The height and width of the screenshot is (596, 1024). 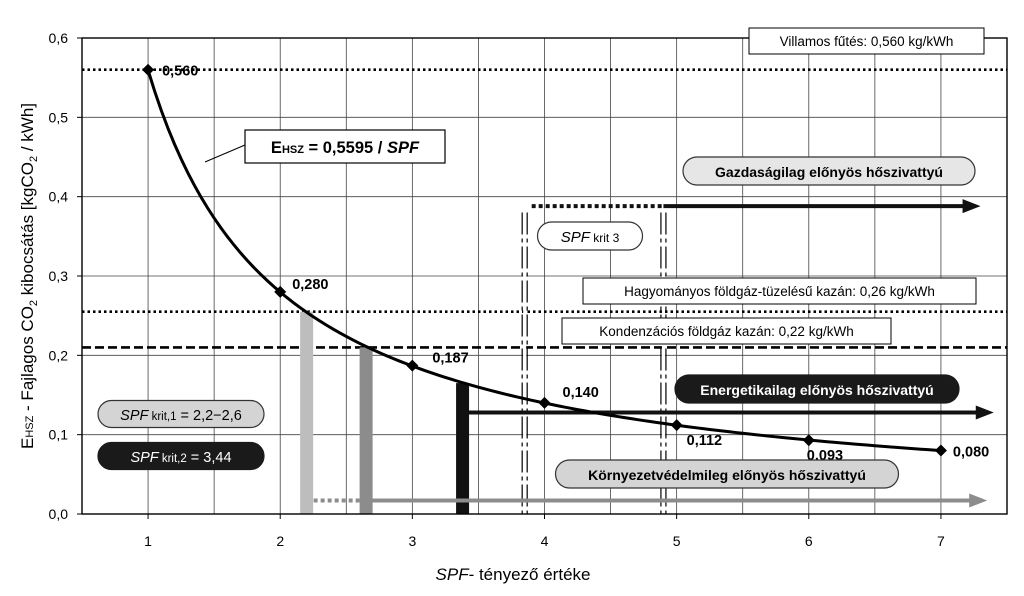 What do you see at coordinates (225, 153) in the screenshot?
I see `formula-leader` at bounding box center [225, 153].